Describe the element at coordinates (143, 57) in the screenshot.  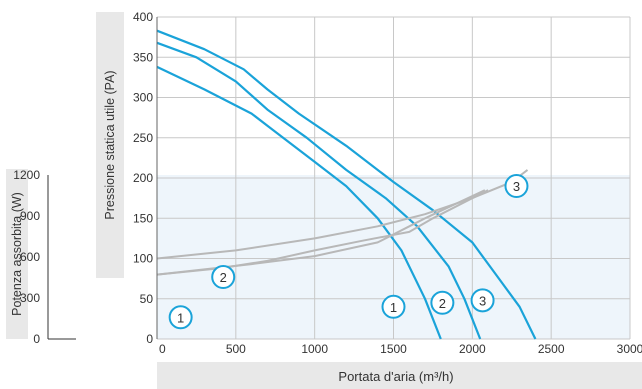
I see `y-tick-label: 350` at that location.